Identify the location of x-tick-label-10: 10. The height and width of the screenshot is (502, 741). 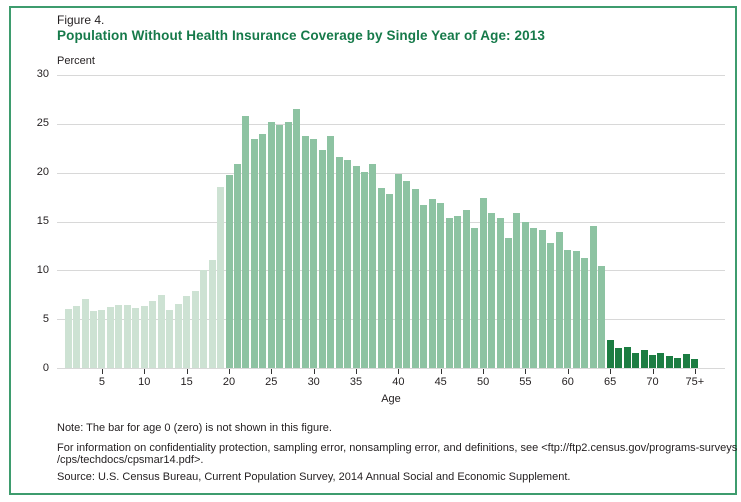
(144, 382).